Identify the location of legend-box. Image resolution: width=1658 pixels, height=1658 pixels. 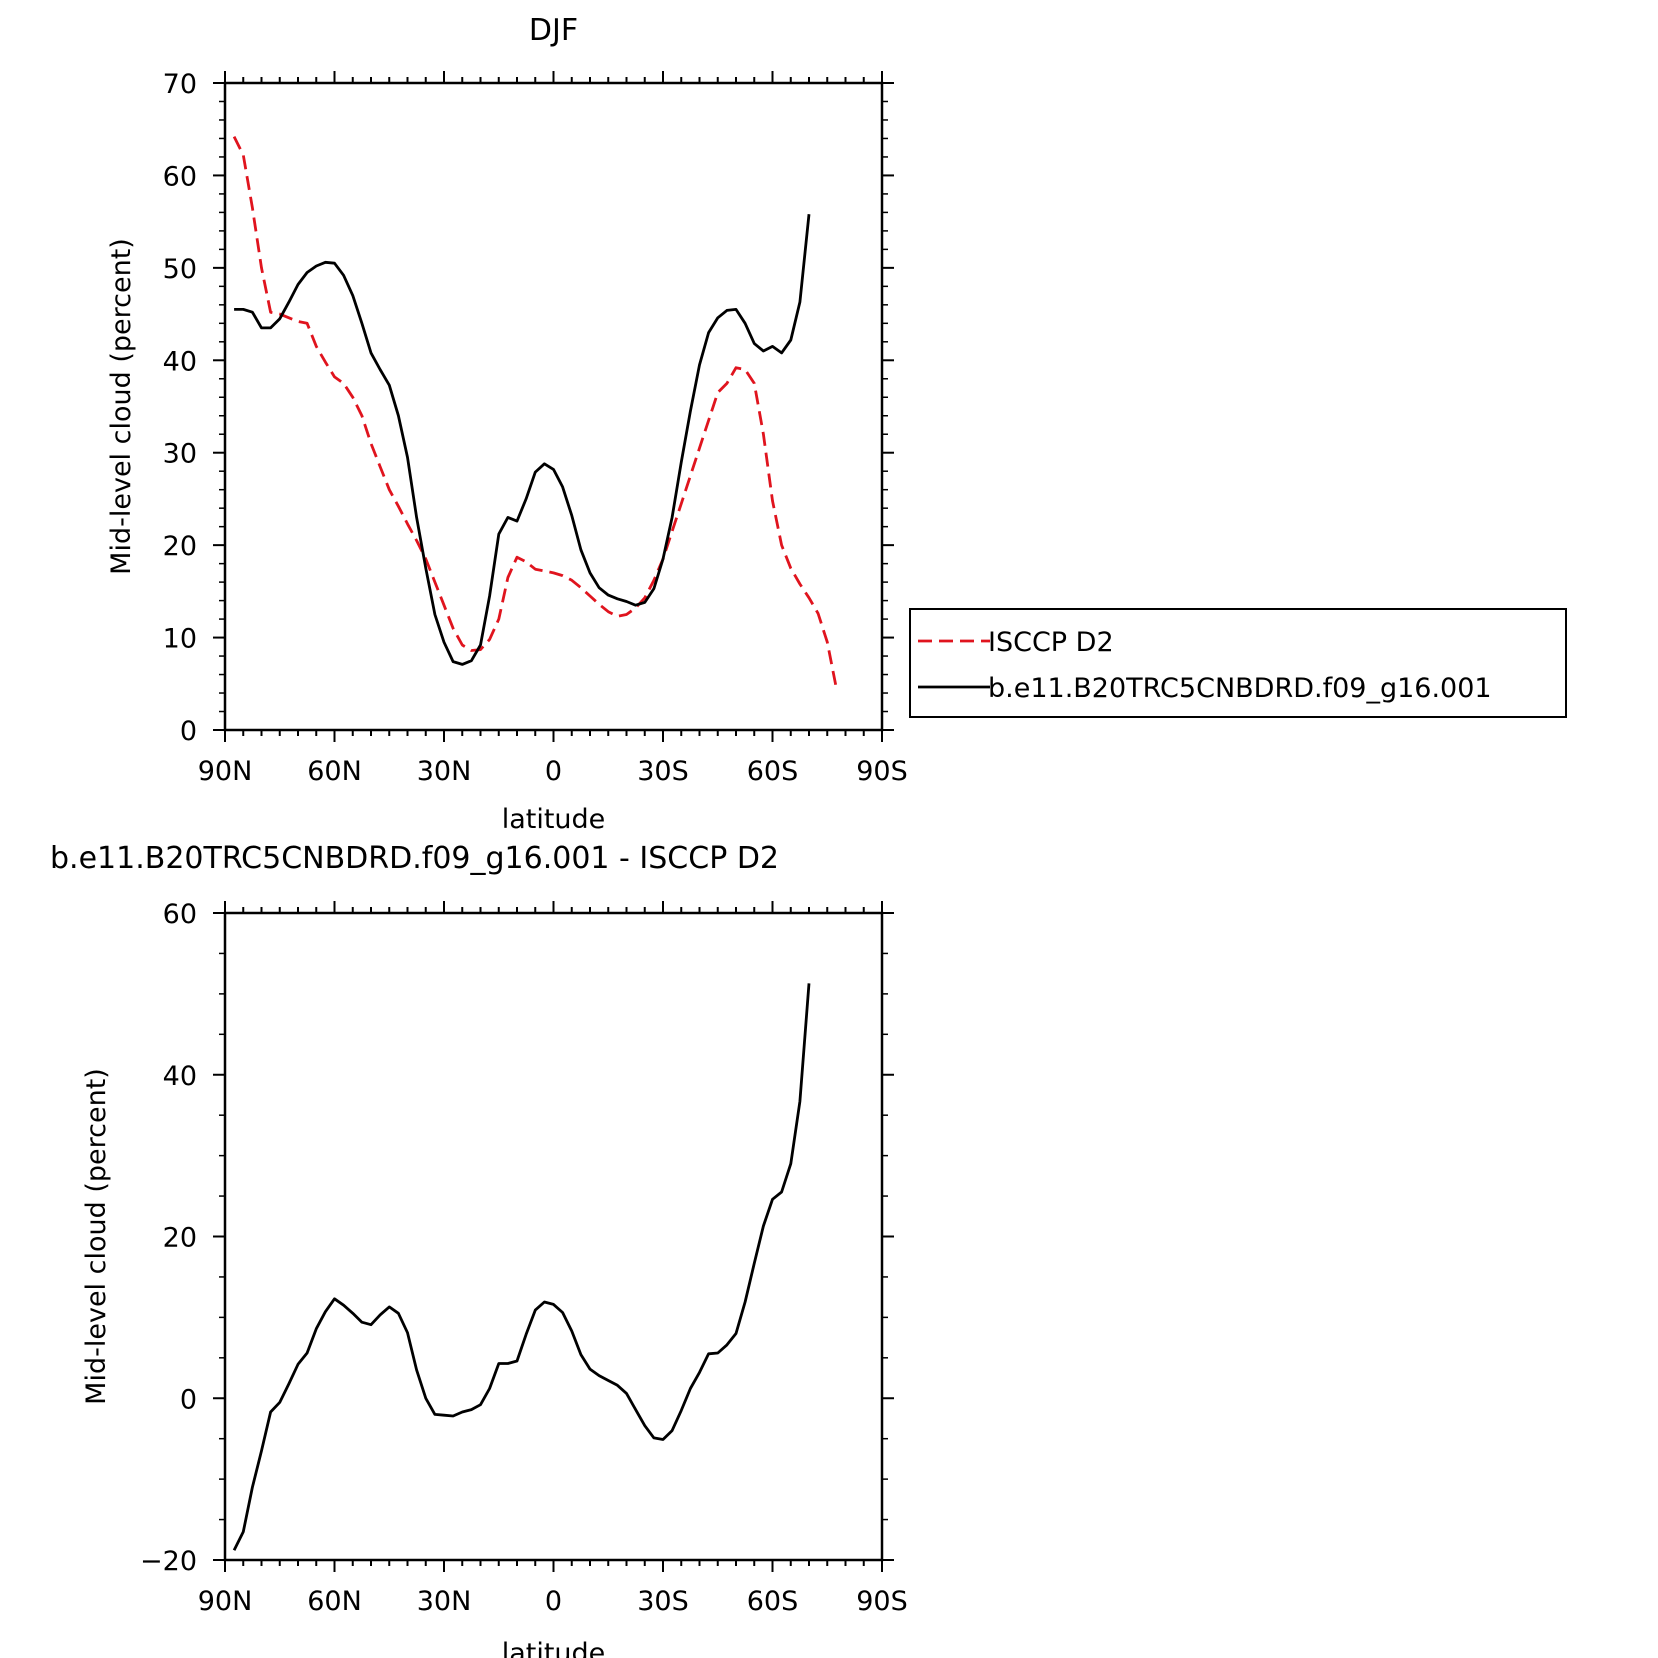
(1238, 663).